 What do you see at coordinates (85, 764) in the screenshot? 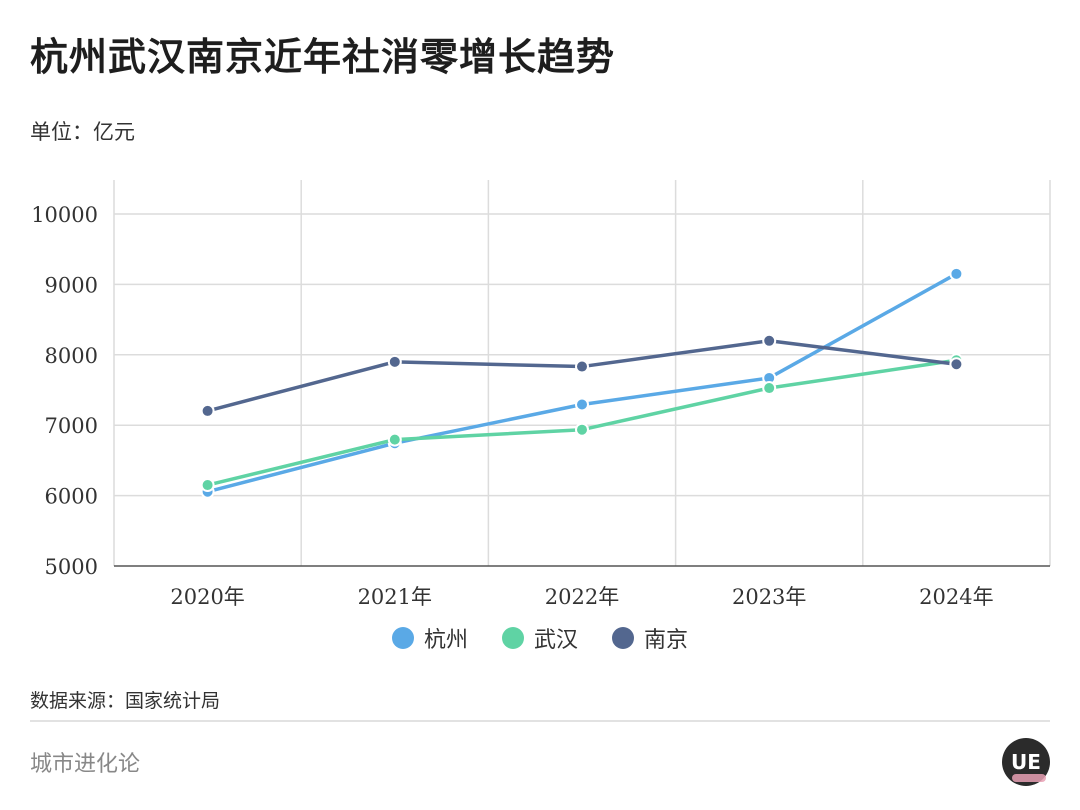
I see `brand-name: 城市进化论` at bounding box center [85, 764].